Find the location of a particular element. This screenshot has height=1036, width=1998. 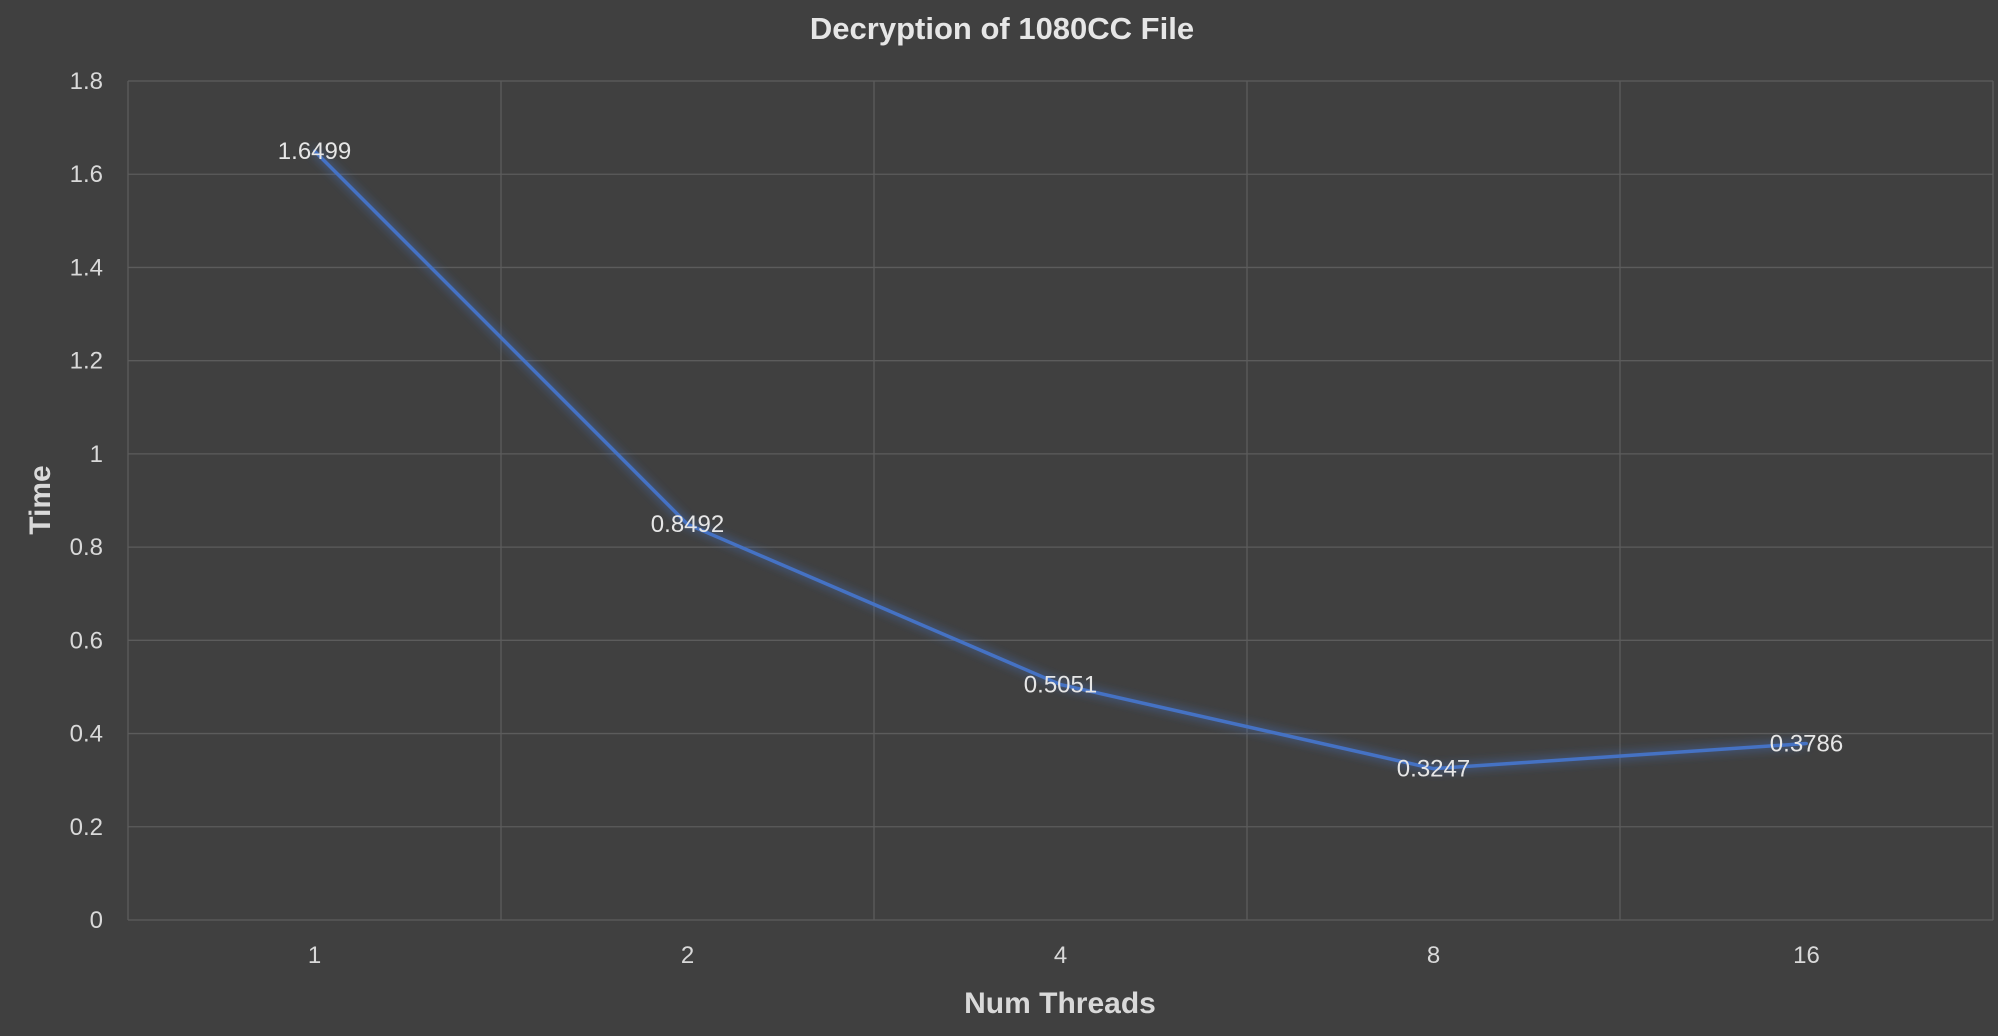

x-tick-label: 1 is located at coordinates (314, 955).